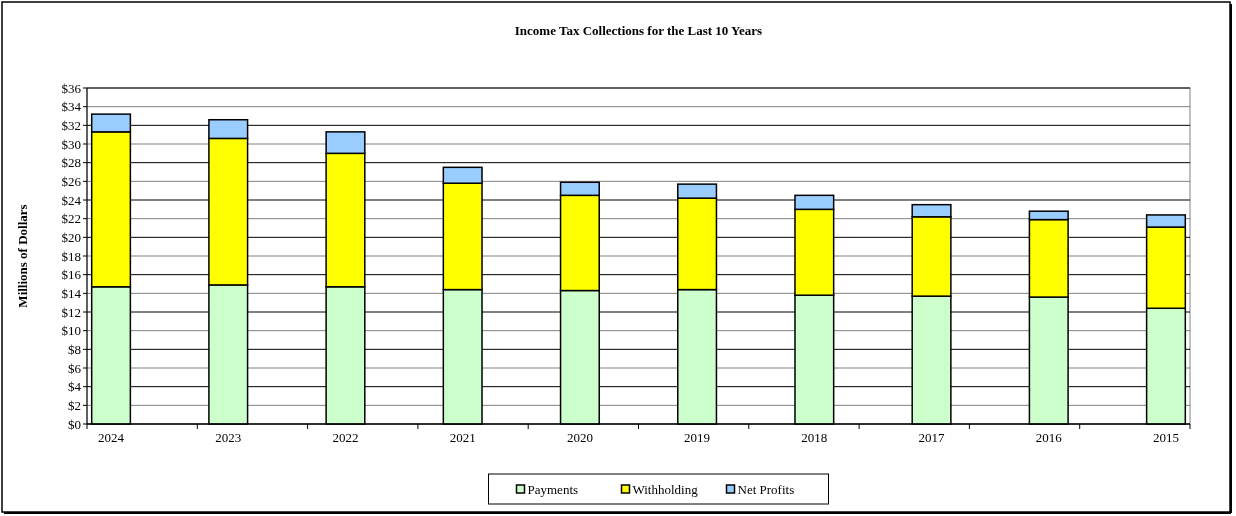 The width and height of the screenshot is (1236, 516). Describe the element at coordinates (71, 219) in the screenshot. I see `y-tick-label: $22` at that location.